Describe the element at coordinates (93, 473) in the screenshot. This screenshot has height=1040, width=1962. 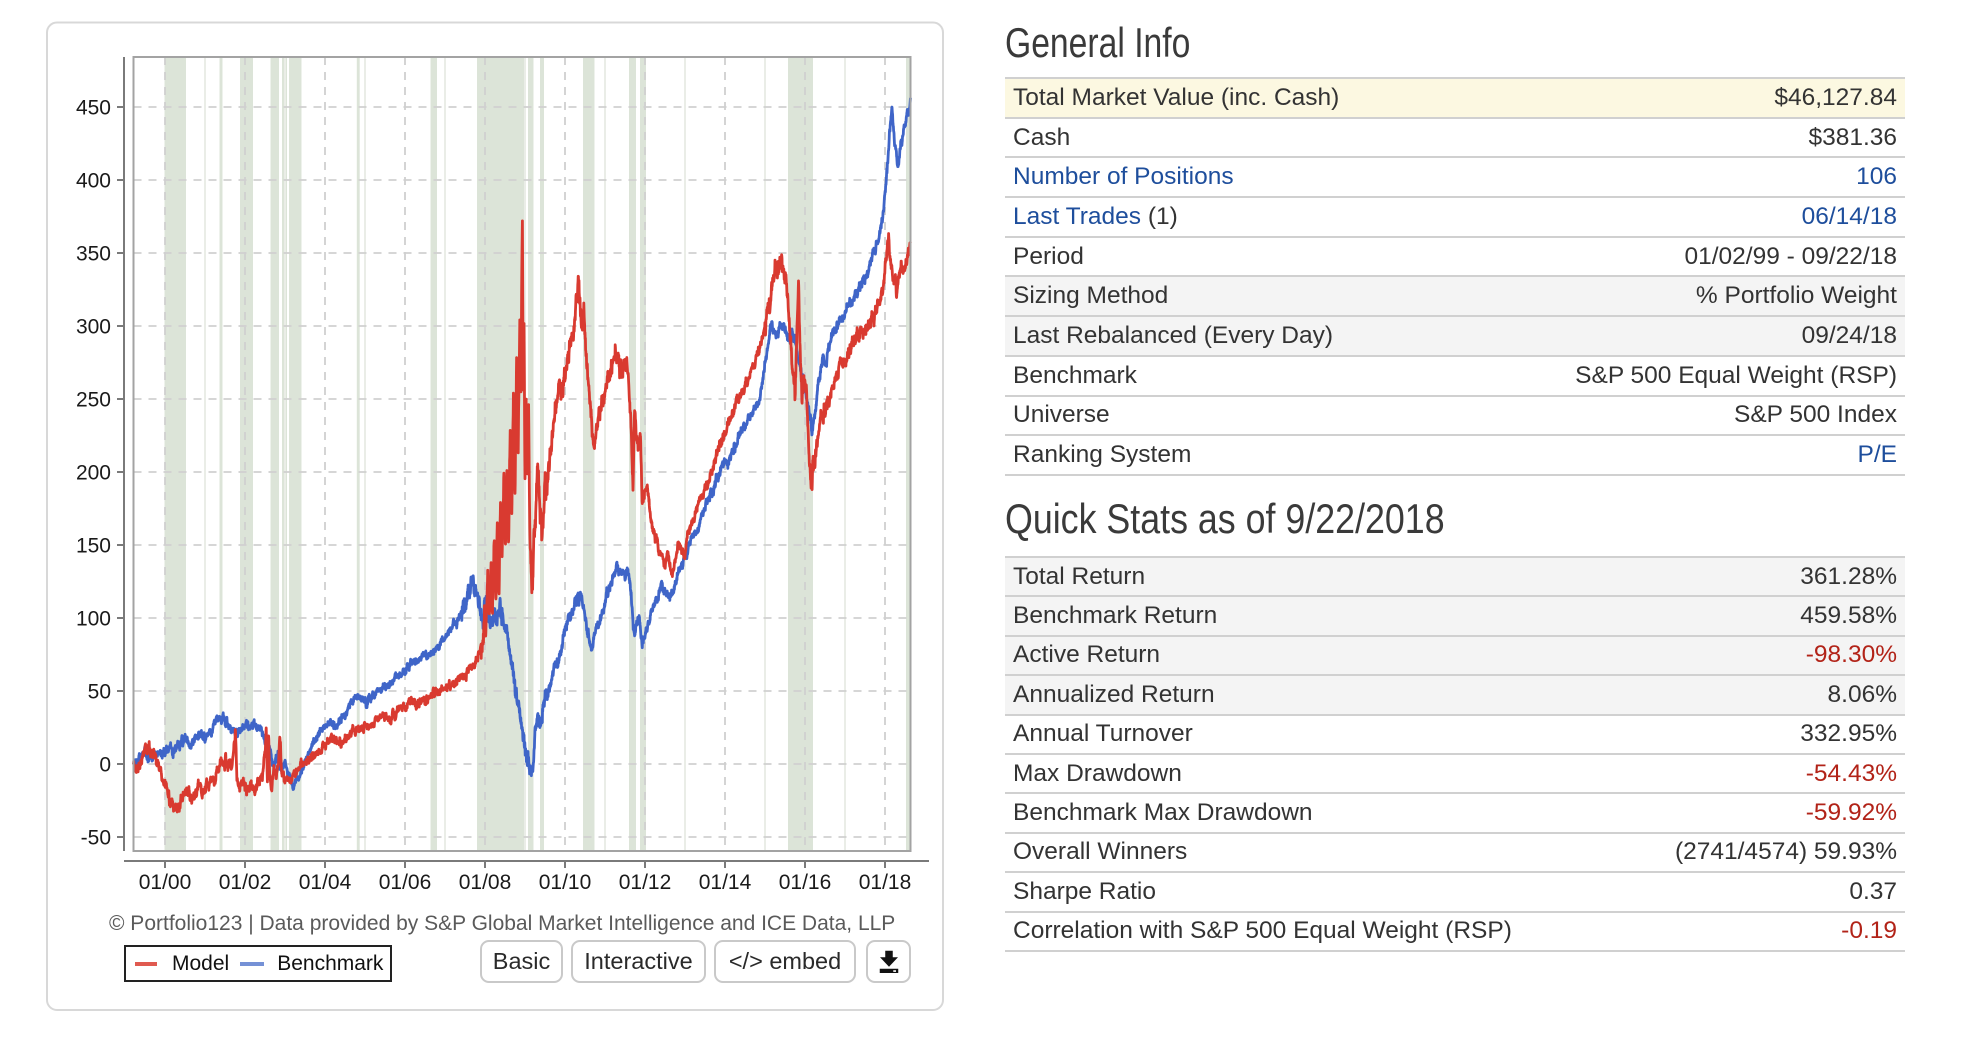
I see `svg-text: 200` at that location.